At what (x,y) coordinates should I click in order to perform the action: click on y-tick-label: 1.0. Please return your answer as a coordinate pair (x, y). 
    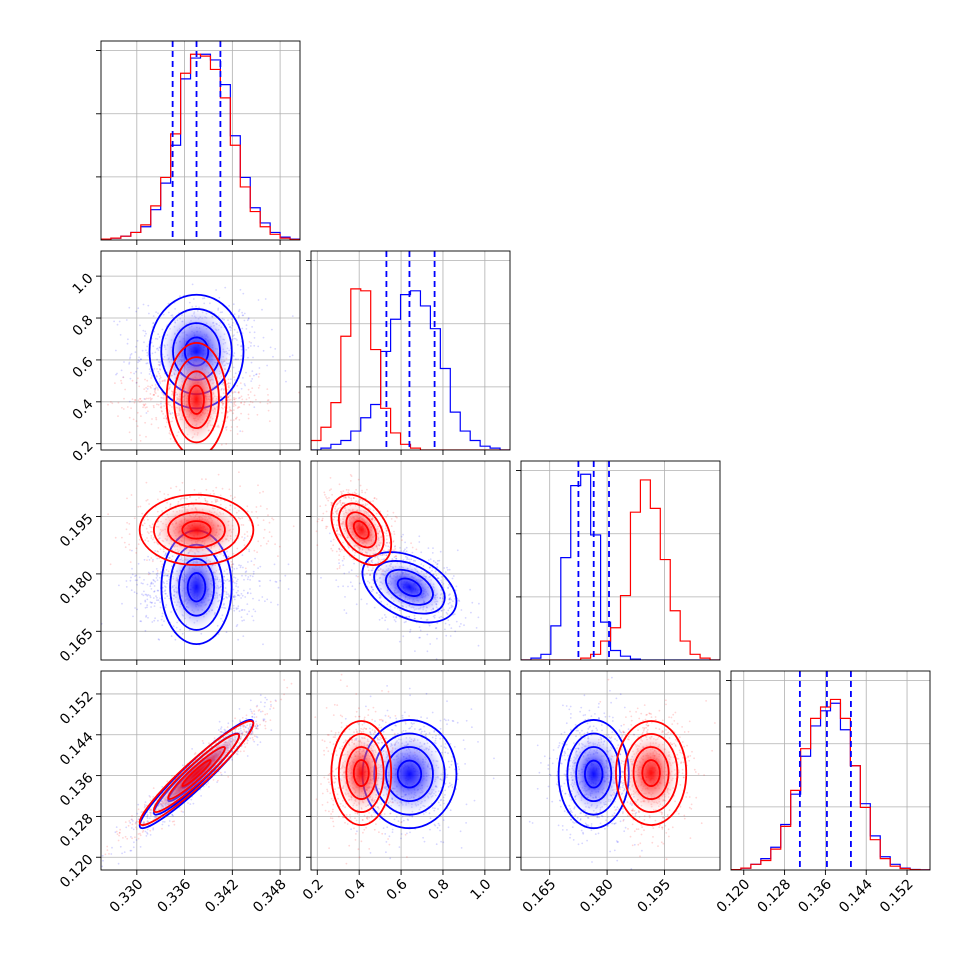
    Looking at the image, I should click on (83, 283).